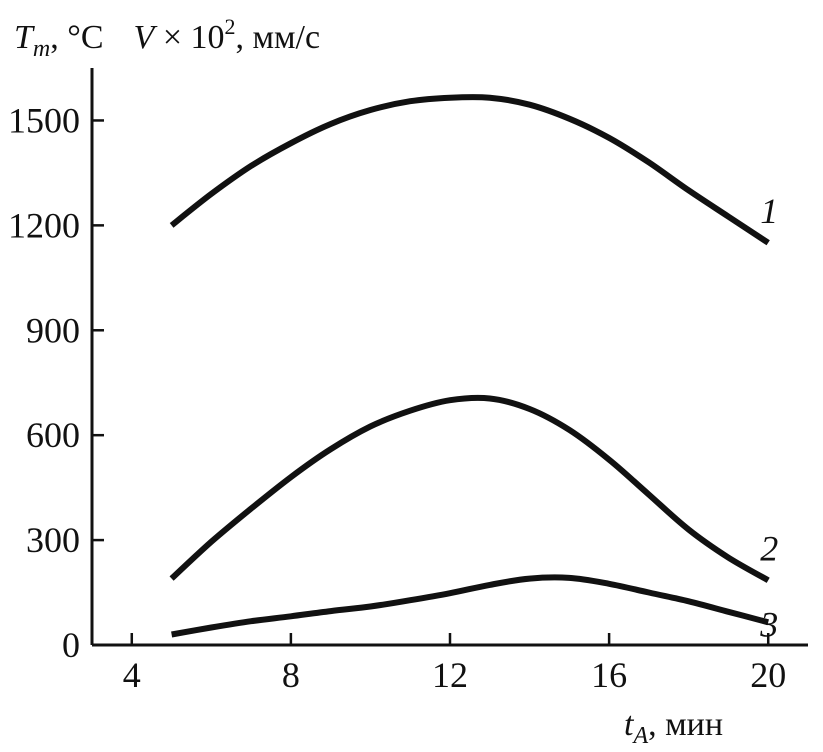 The width and height of the screenshot is (823, 752). What do you see at coordinates (76, 37) in the screenshot?
I see `y-axis-t-unit: , °C` at bounding box center [76, 37].